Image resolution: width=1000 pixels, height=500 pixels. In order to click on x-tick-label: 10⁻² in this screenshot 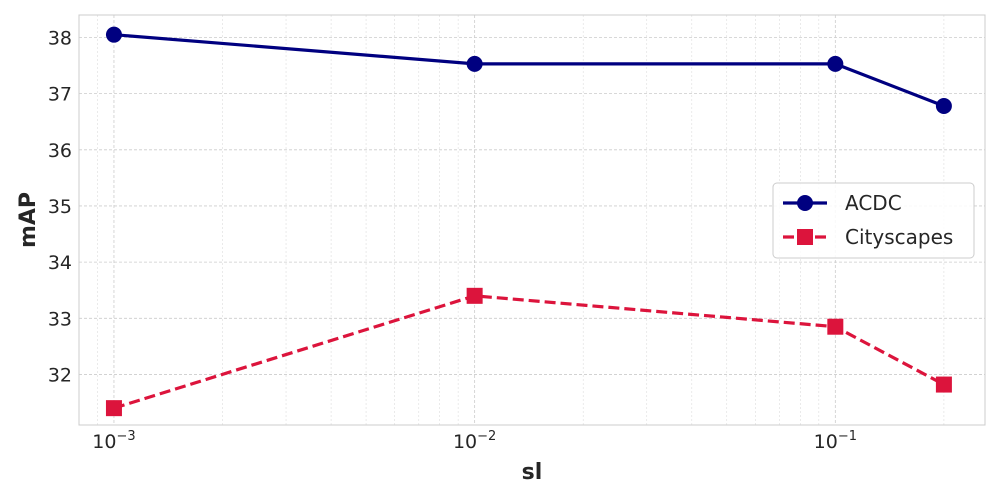, I will do `click(474, 441)`.